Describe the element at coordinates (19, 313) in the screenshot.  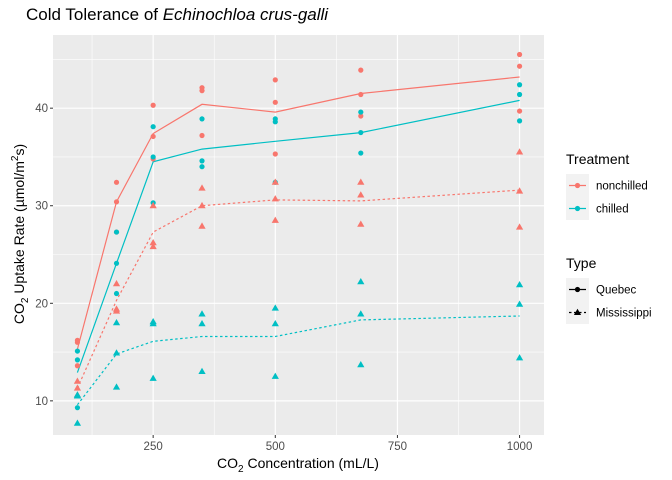
I see `y-axis-title-main: CO` at that location.